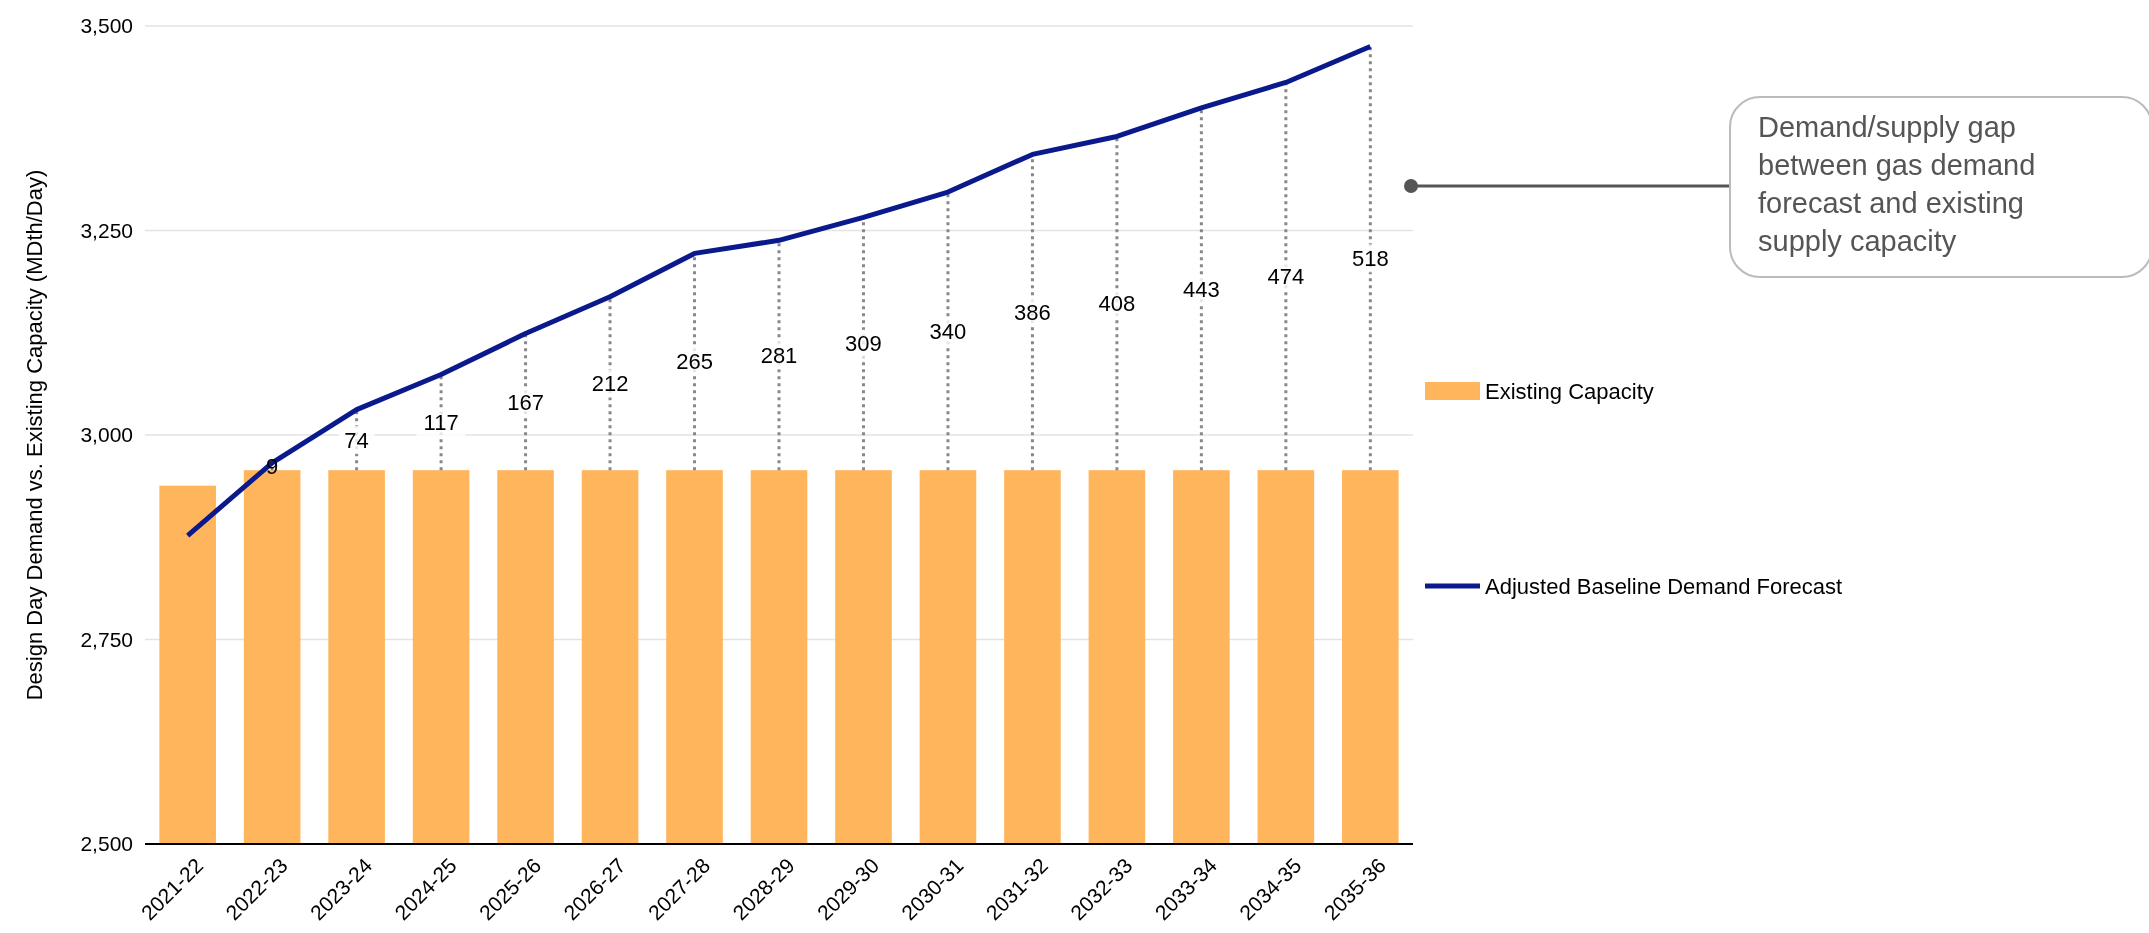 This screenshot has height=933, width=2149. What do you see at coordinates (106, 435) in the screenshot?
I see `y-tick-label: 3,000` at bounding box center [106, 435].